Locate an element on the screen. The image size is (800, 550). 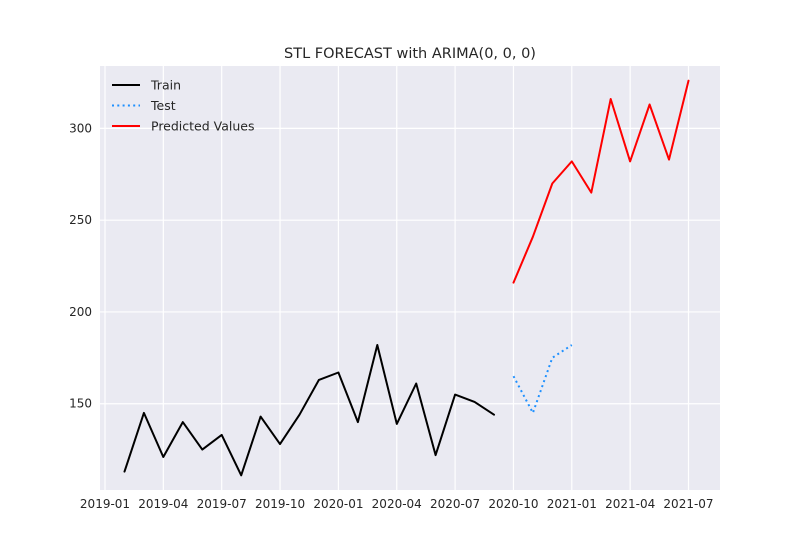
x-tick-label: 2019-01 is located at coordinates (105, 504).